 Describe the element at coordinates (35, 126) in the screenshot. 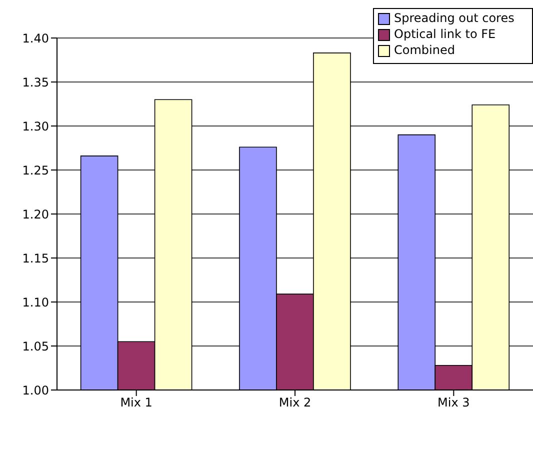

I see `y-tick-label: 1.30` at that location.